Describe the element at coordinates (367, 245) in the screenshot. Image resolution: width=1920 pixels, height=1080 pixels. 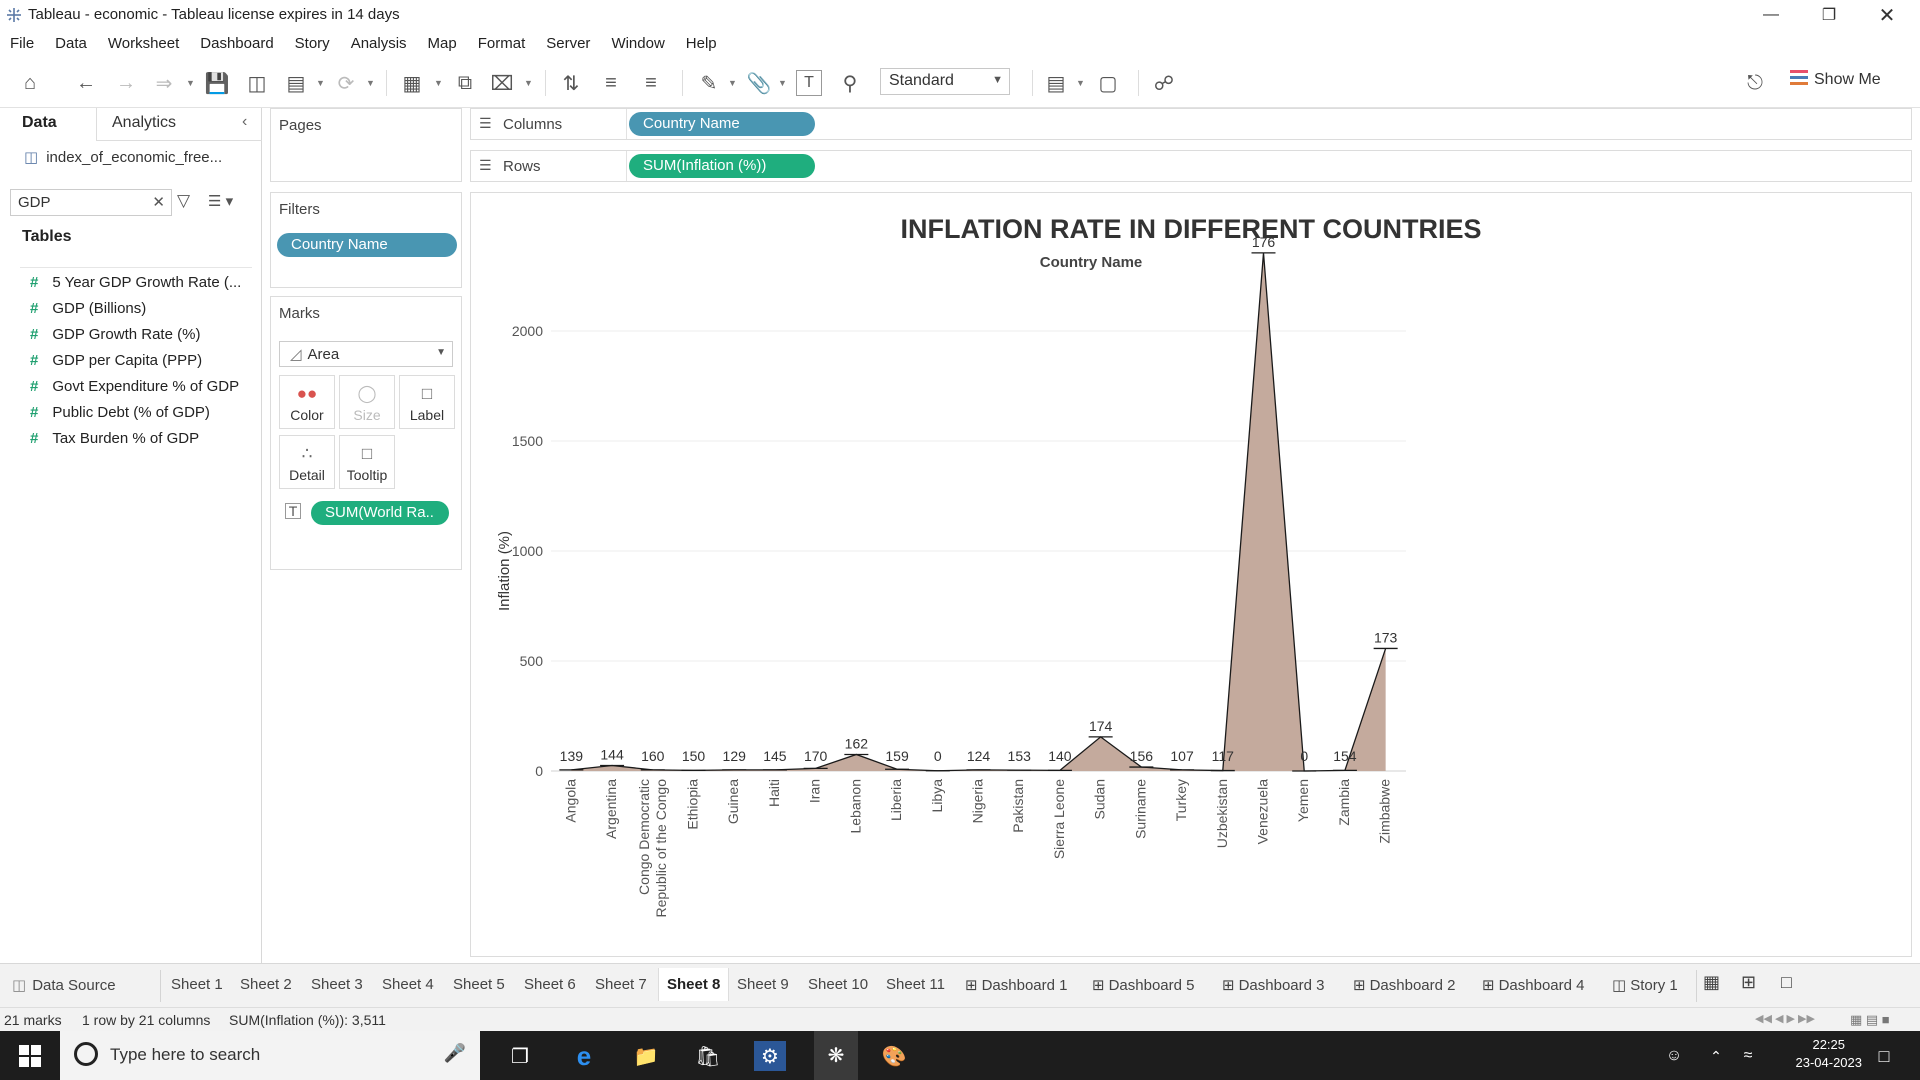
I see `filter-pill-country-name: Country Name` at that location.